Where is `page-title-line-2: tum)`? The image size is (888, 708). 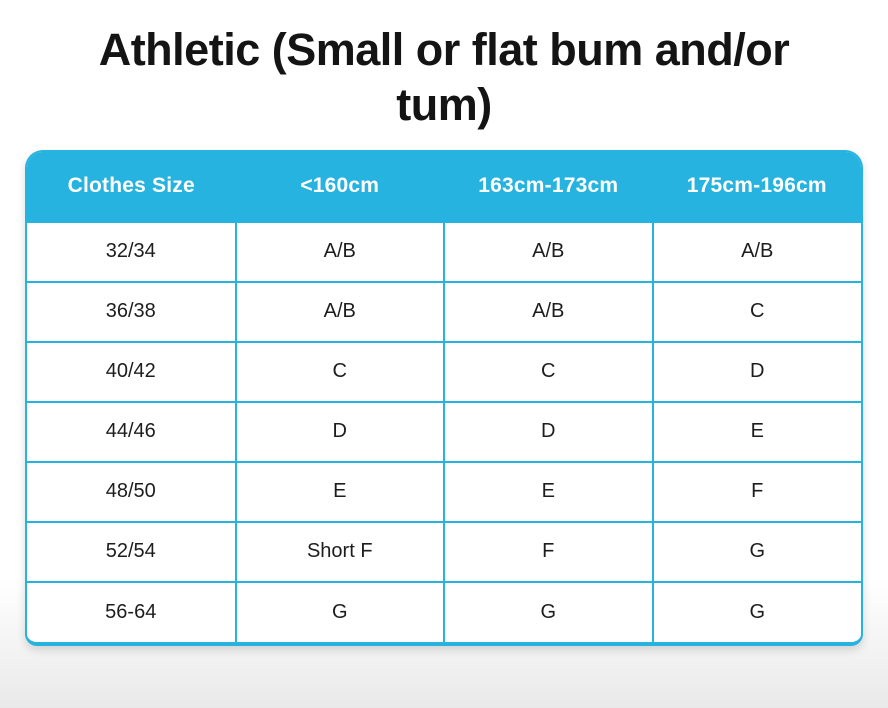 page-title-line-2: tum) is located at coordinates (444, 105).